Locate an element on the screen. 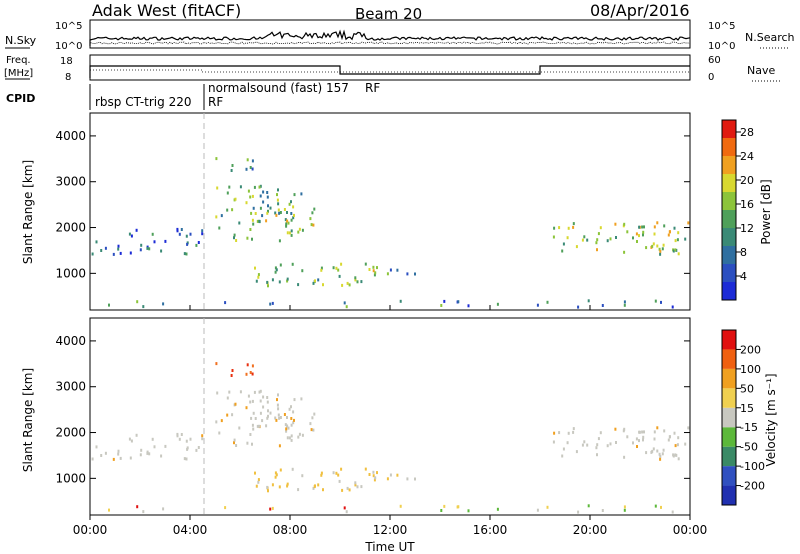 This screenshot has height=554, width=800. velocity-ylabel: Slant Range [km] is located at coordinates (28, 420).